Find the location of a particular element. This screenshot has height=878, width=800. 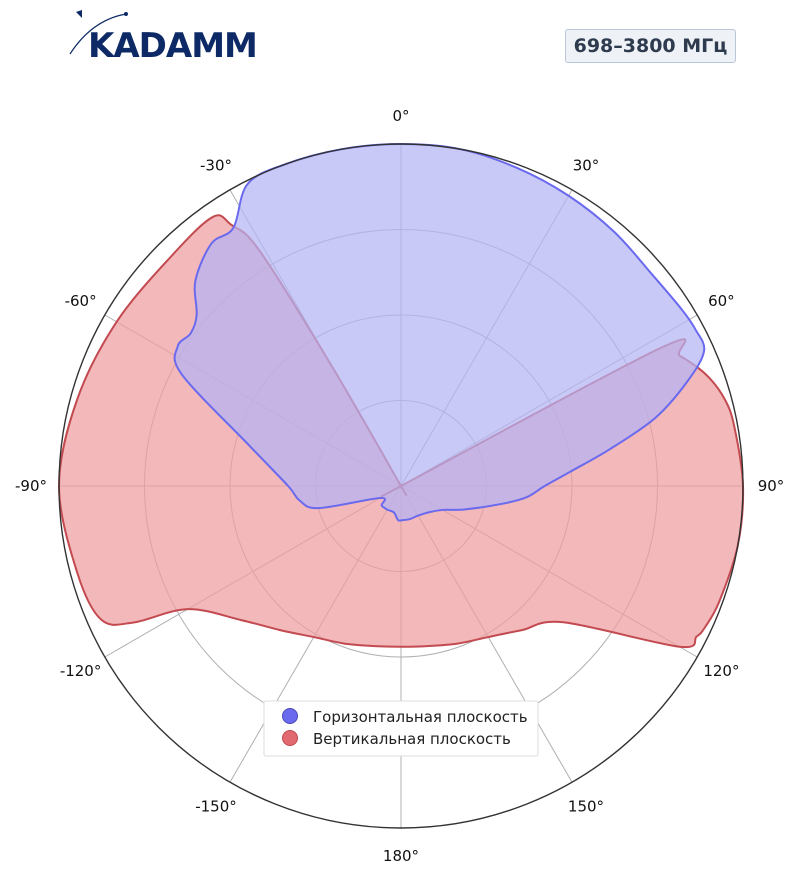

angle-tick-label: -30° is located at coordinates (216, 166).